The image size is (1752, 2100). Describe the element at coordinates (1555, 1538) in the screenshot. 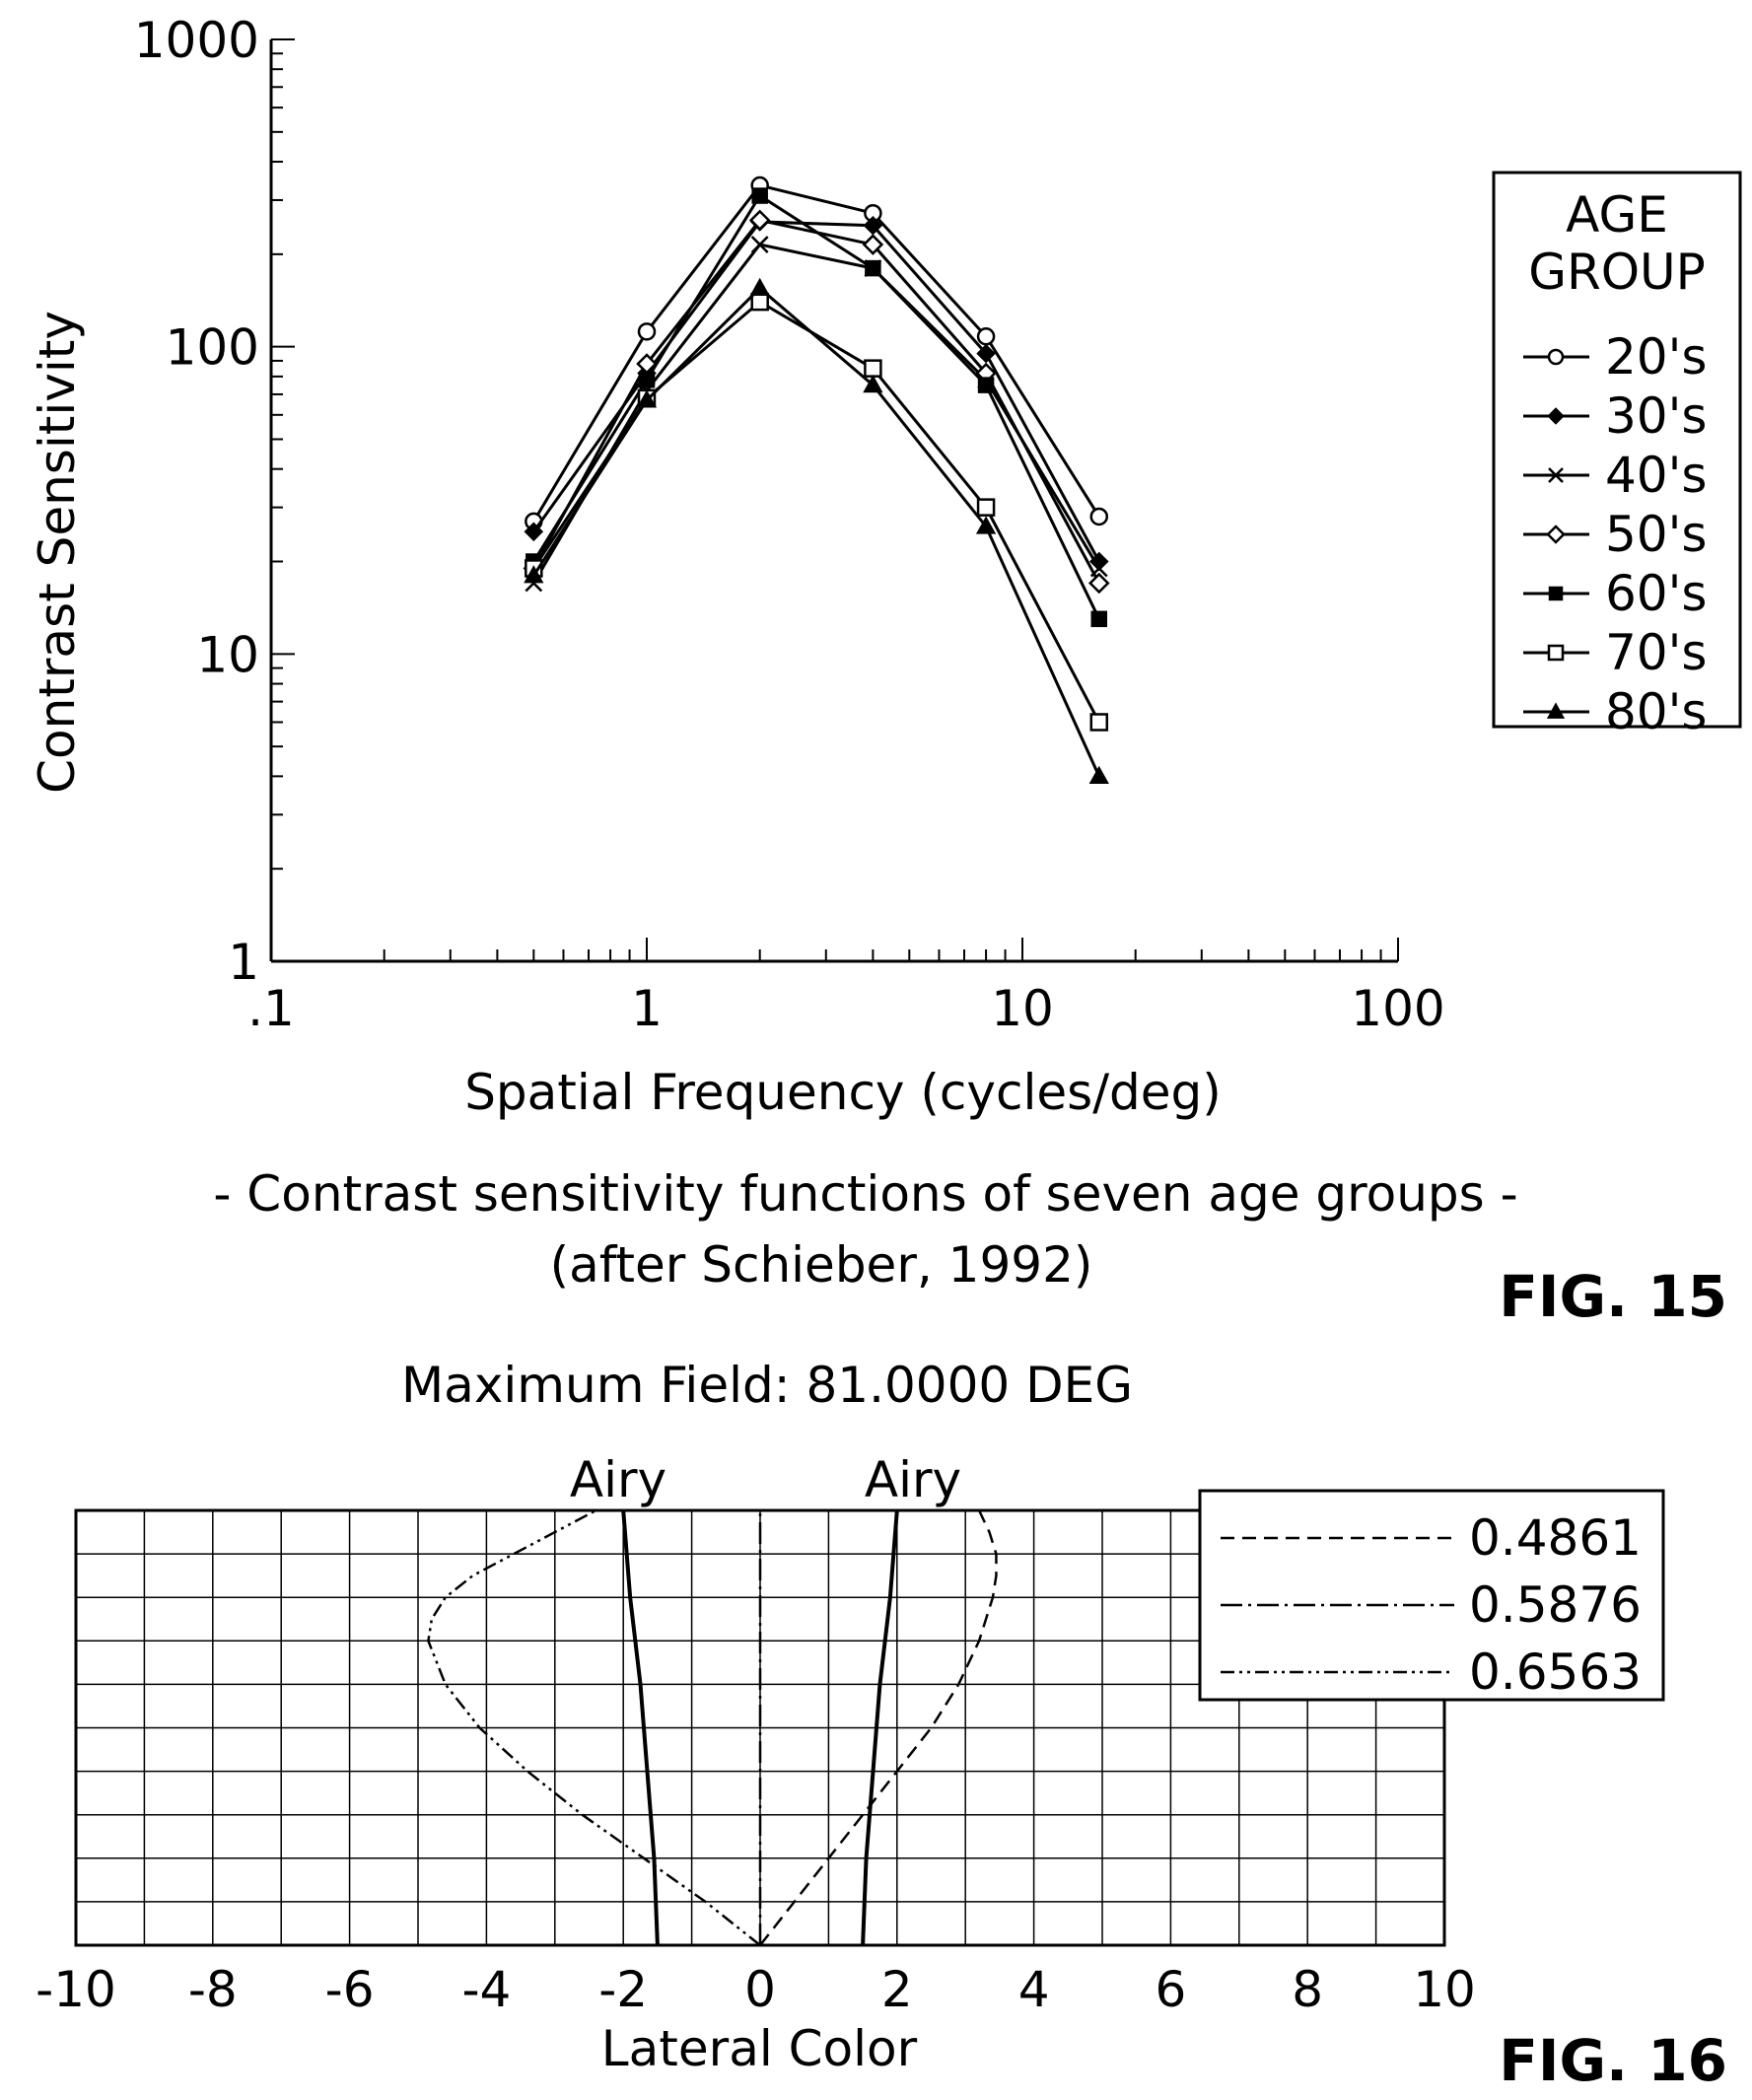

I see `wavelength-legend-label: 0.4861` at that location.